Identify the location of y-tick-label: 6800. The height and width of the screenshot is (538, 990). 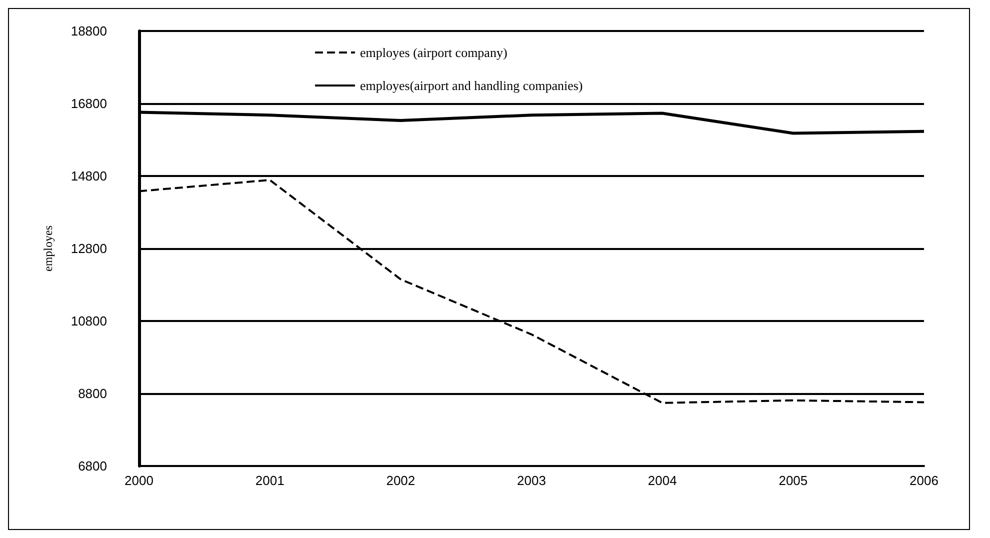
(92, 466).